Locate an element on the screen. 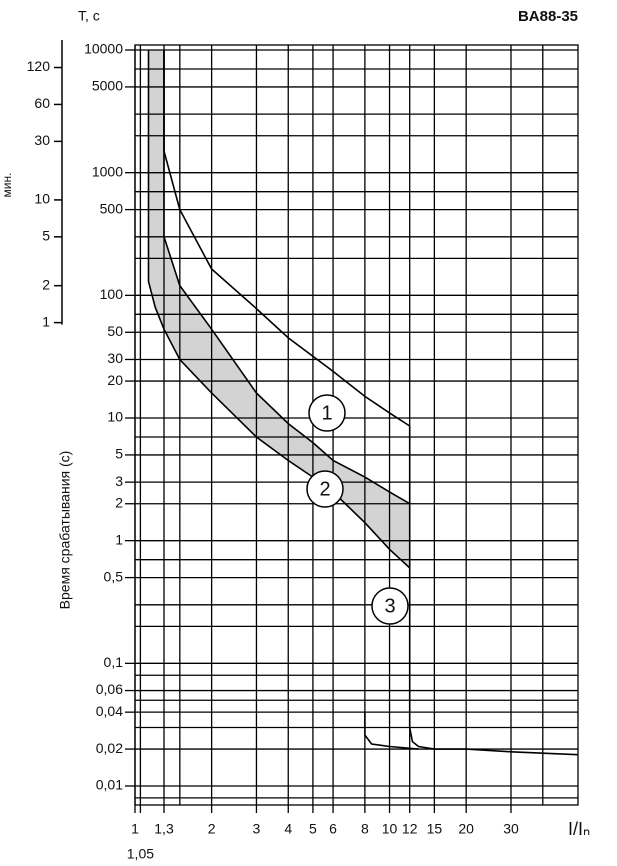 The height and width of the screenshot is (866, 617). x-tick-label: 10 is located at coordinates (390, 829).